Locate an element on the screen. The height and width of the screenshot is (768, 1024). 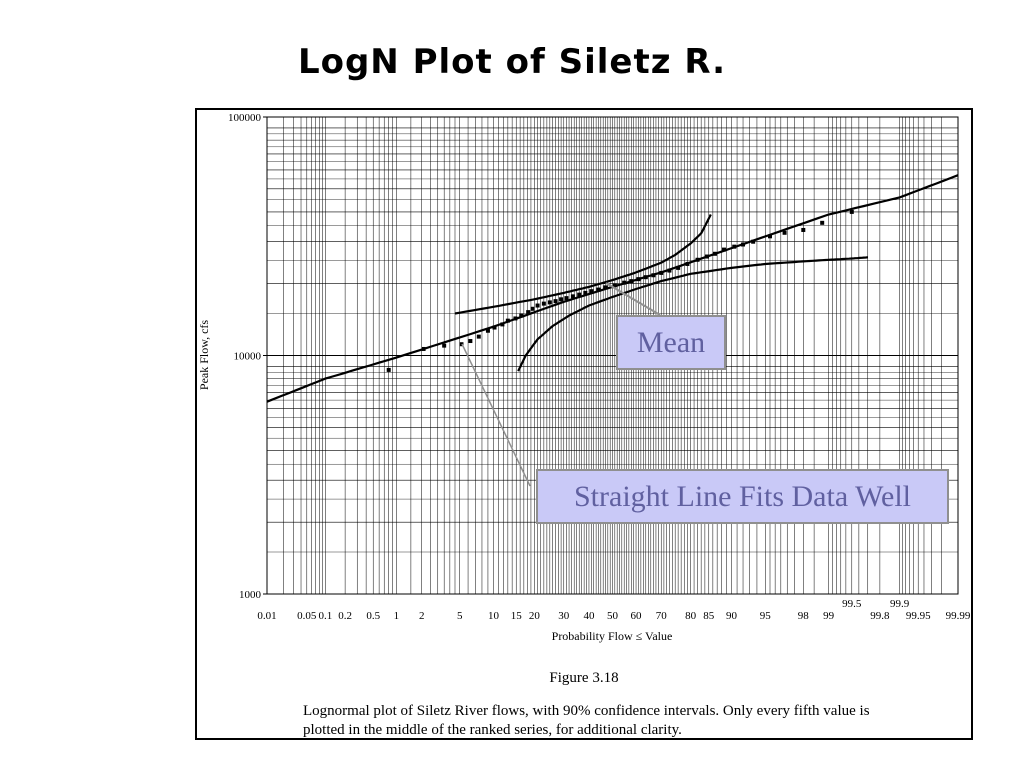
y-tick-label: 10000 is located at coordinates (248, 357).